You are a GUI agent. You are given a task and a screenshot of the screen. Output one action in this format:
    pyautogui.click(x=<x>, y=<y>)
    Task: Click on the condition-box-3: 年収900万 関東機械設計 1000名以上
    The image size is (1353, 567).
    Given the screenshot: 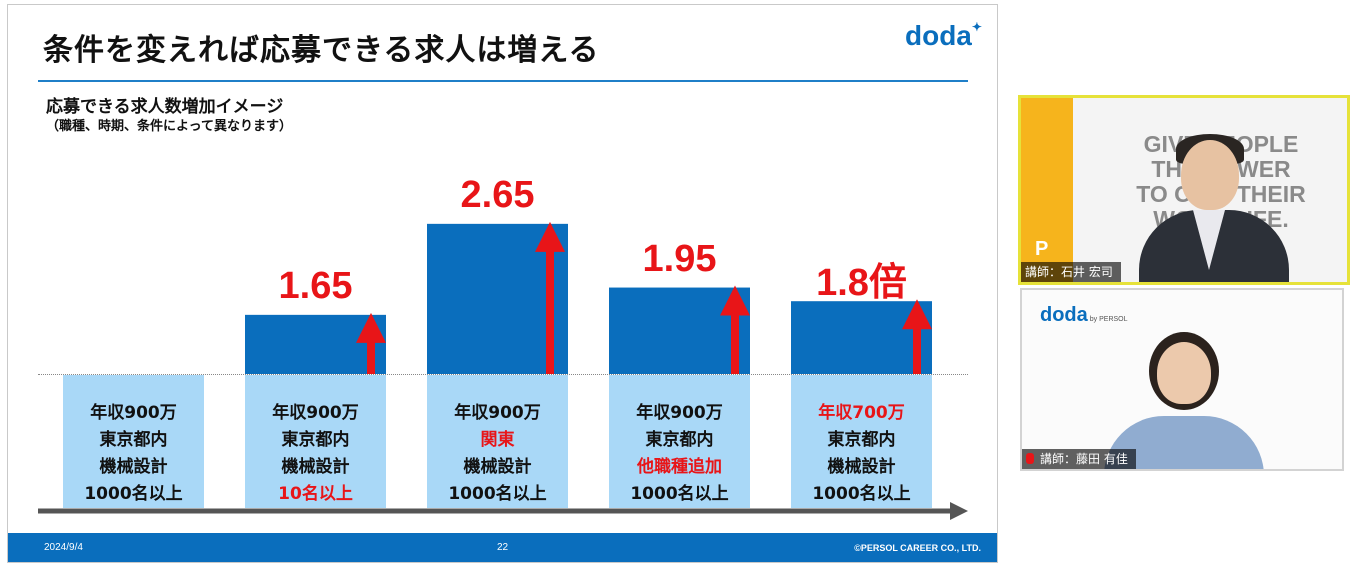 What is the action you would take?
    pyautogui.click(x=497, y=441)
    